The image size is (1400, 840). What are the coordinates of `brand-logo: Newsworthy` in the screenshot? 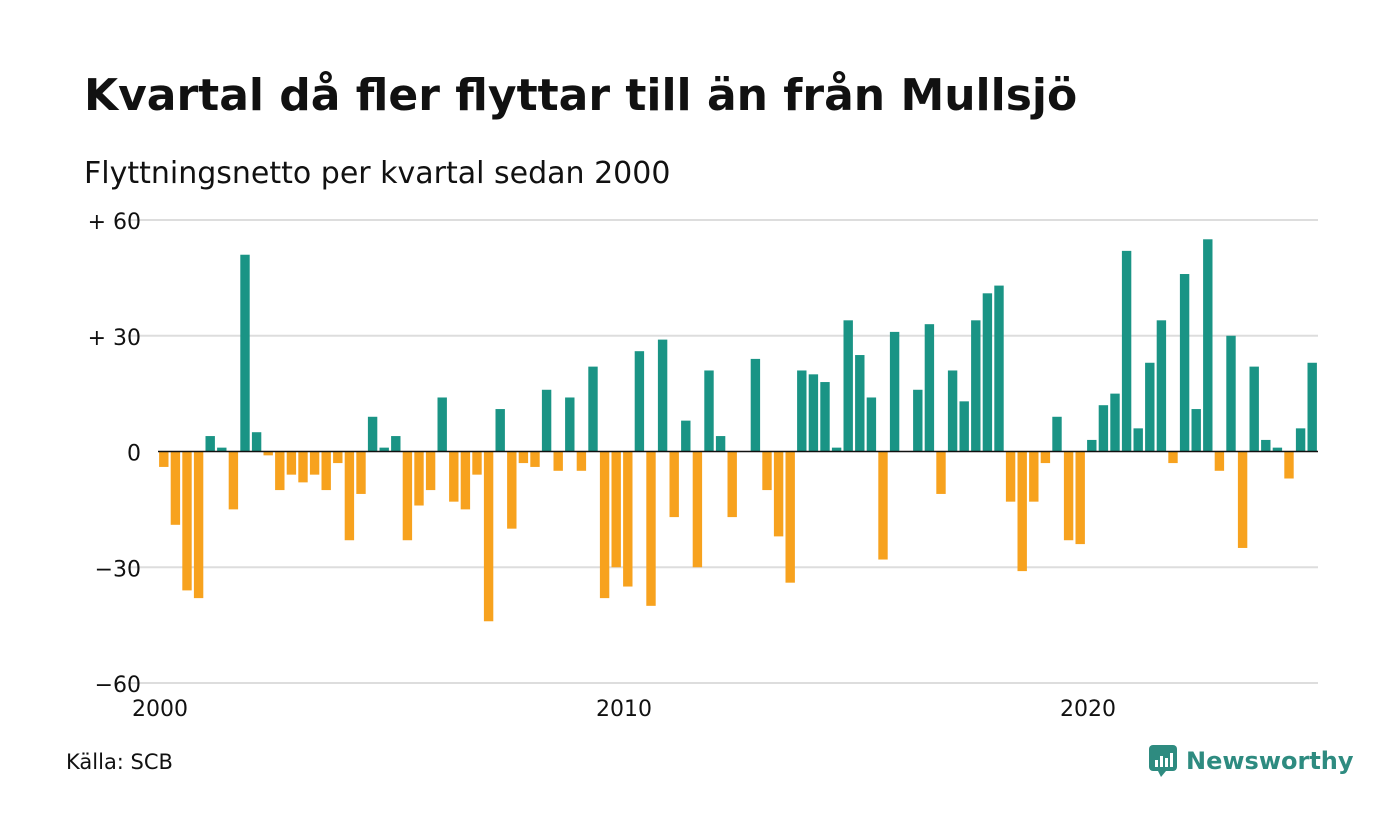 It's located at (1251, 761).